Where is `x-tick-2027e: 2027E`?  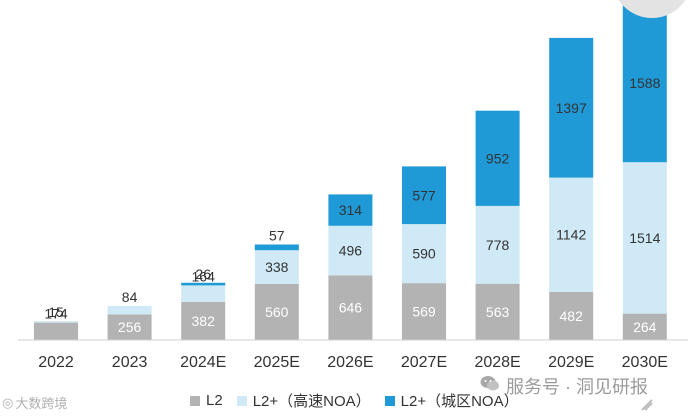 x-tick-2027e: 2027E is located at coordinates (424, 362).